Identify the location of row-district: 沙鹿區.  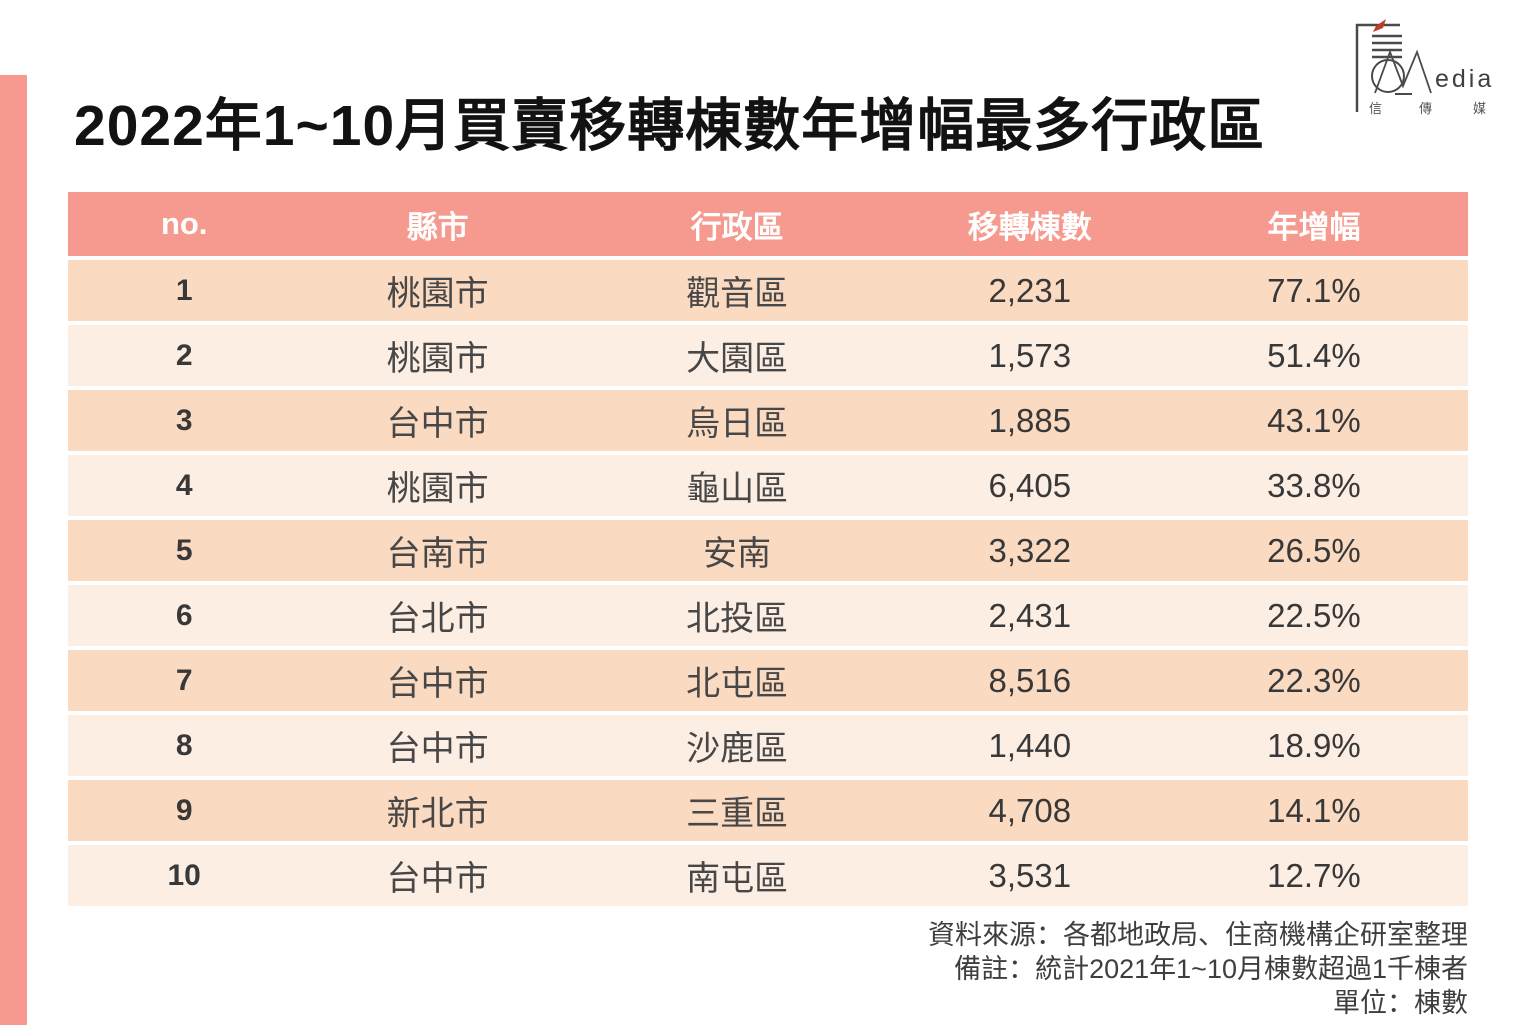
(737, 749).